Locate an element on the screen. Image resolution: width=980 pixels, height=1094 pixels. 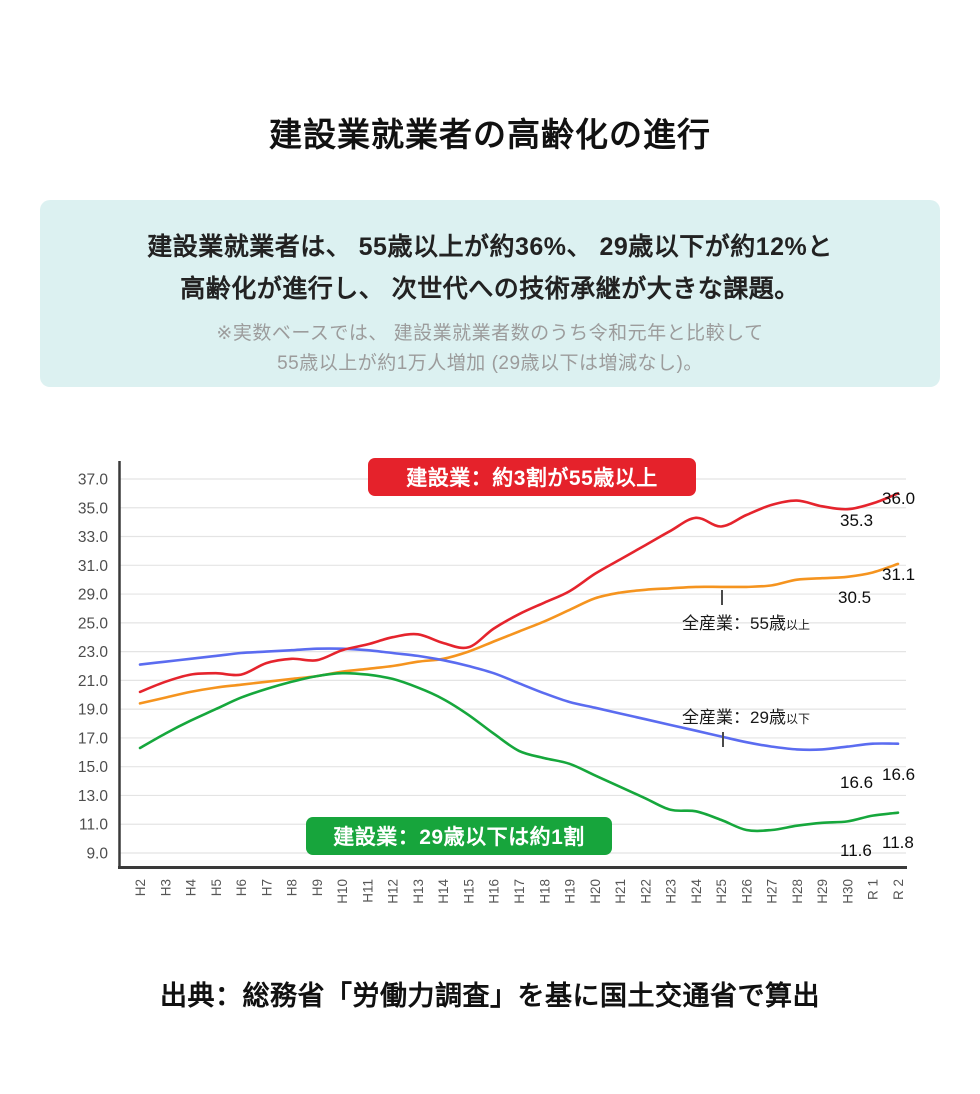
x-tick-label: H2 is located at coordinates (140, 887).